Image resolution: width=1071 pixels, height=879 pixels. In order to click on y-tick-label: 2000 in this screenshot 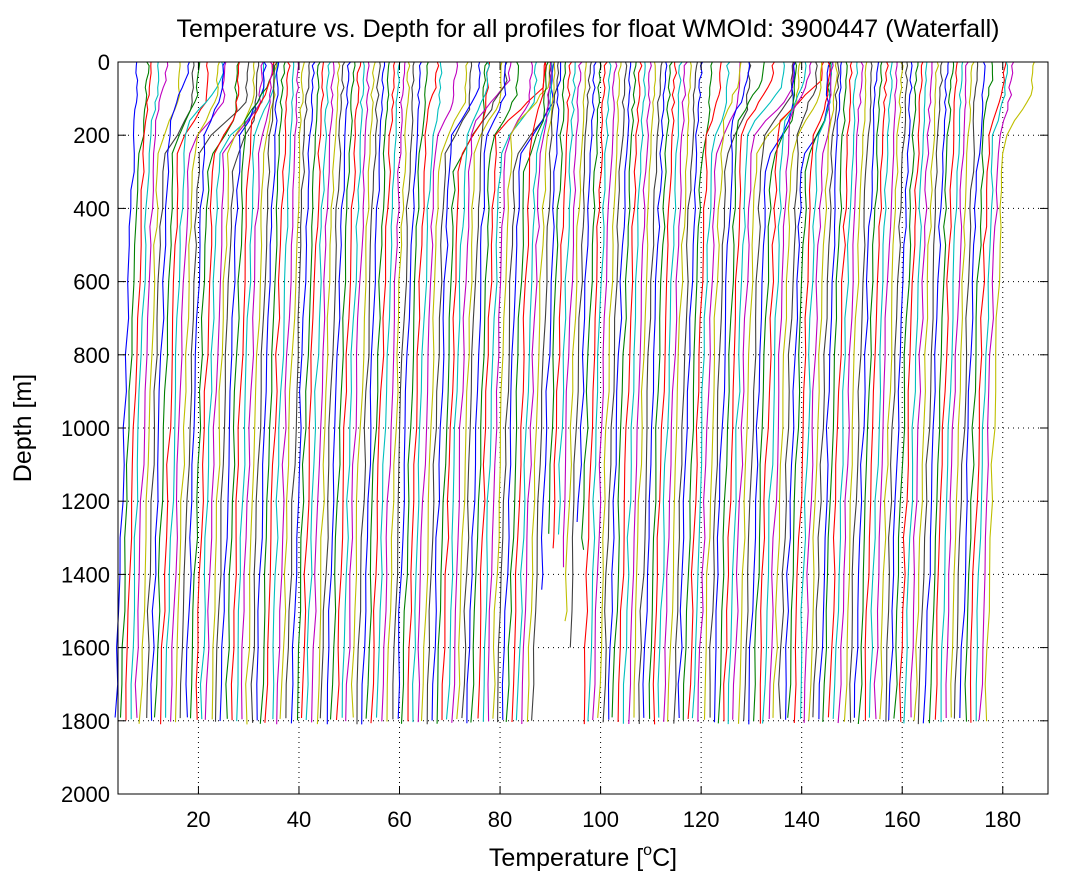, I will do `click(85, 794)`.